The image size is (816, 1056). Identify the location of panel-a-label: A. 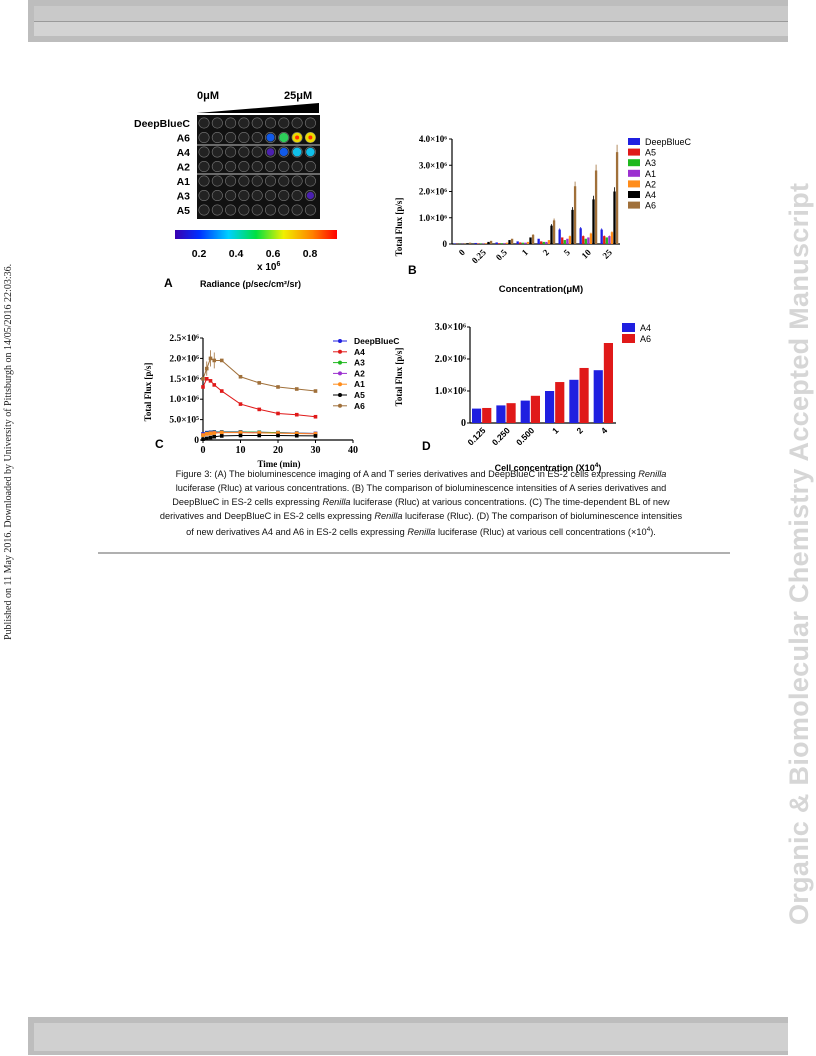
(168, 283).